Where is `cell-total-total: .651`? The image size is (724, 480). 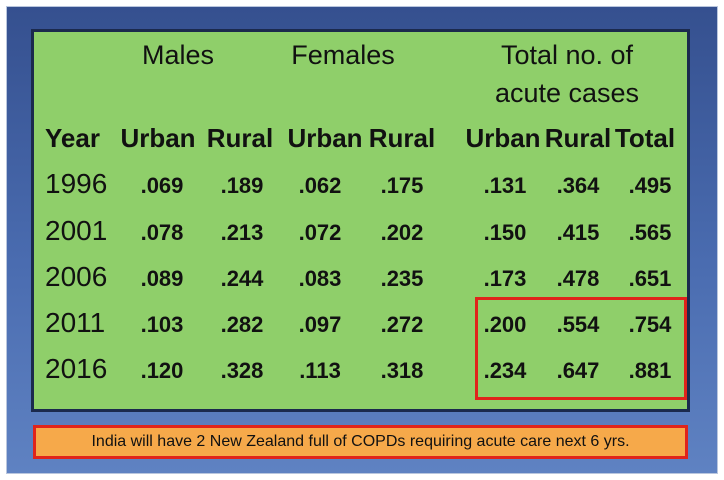
cell-total-total: .651 is located at coordinates (650, 278).